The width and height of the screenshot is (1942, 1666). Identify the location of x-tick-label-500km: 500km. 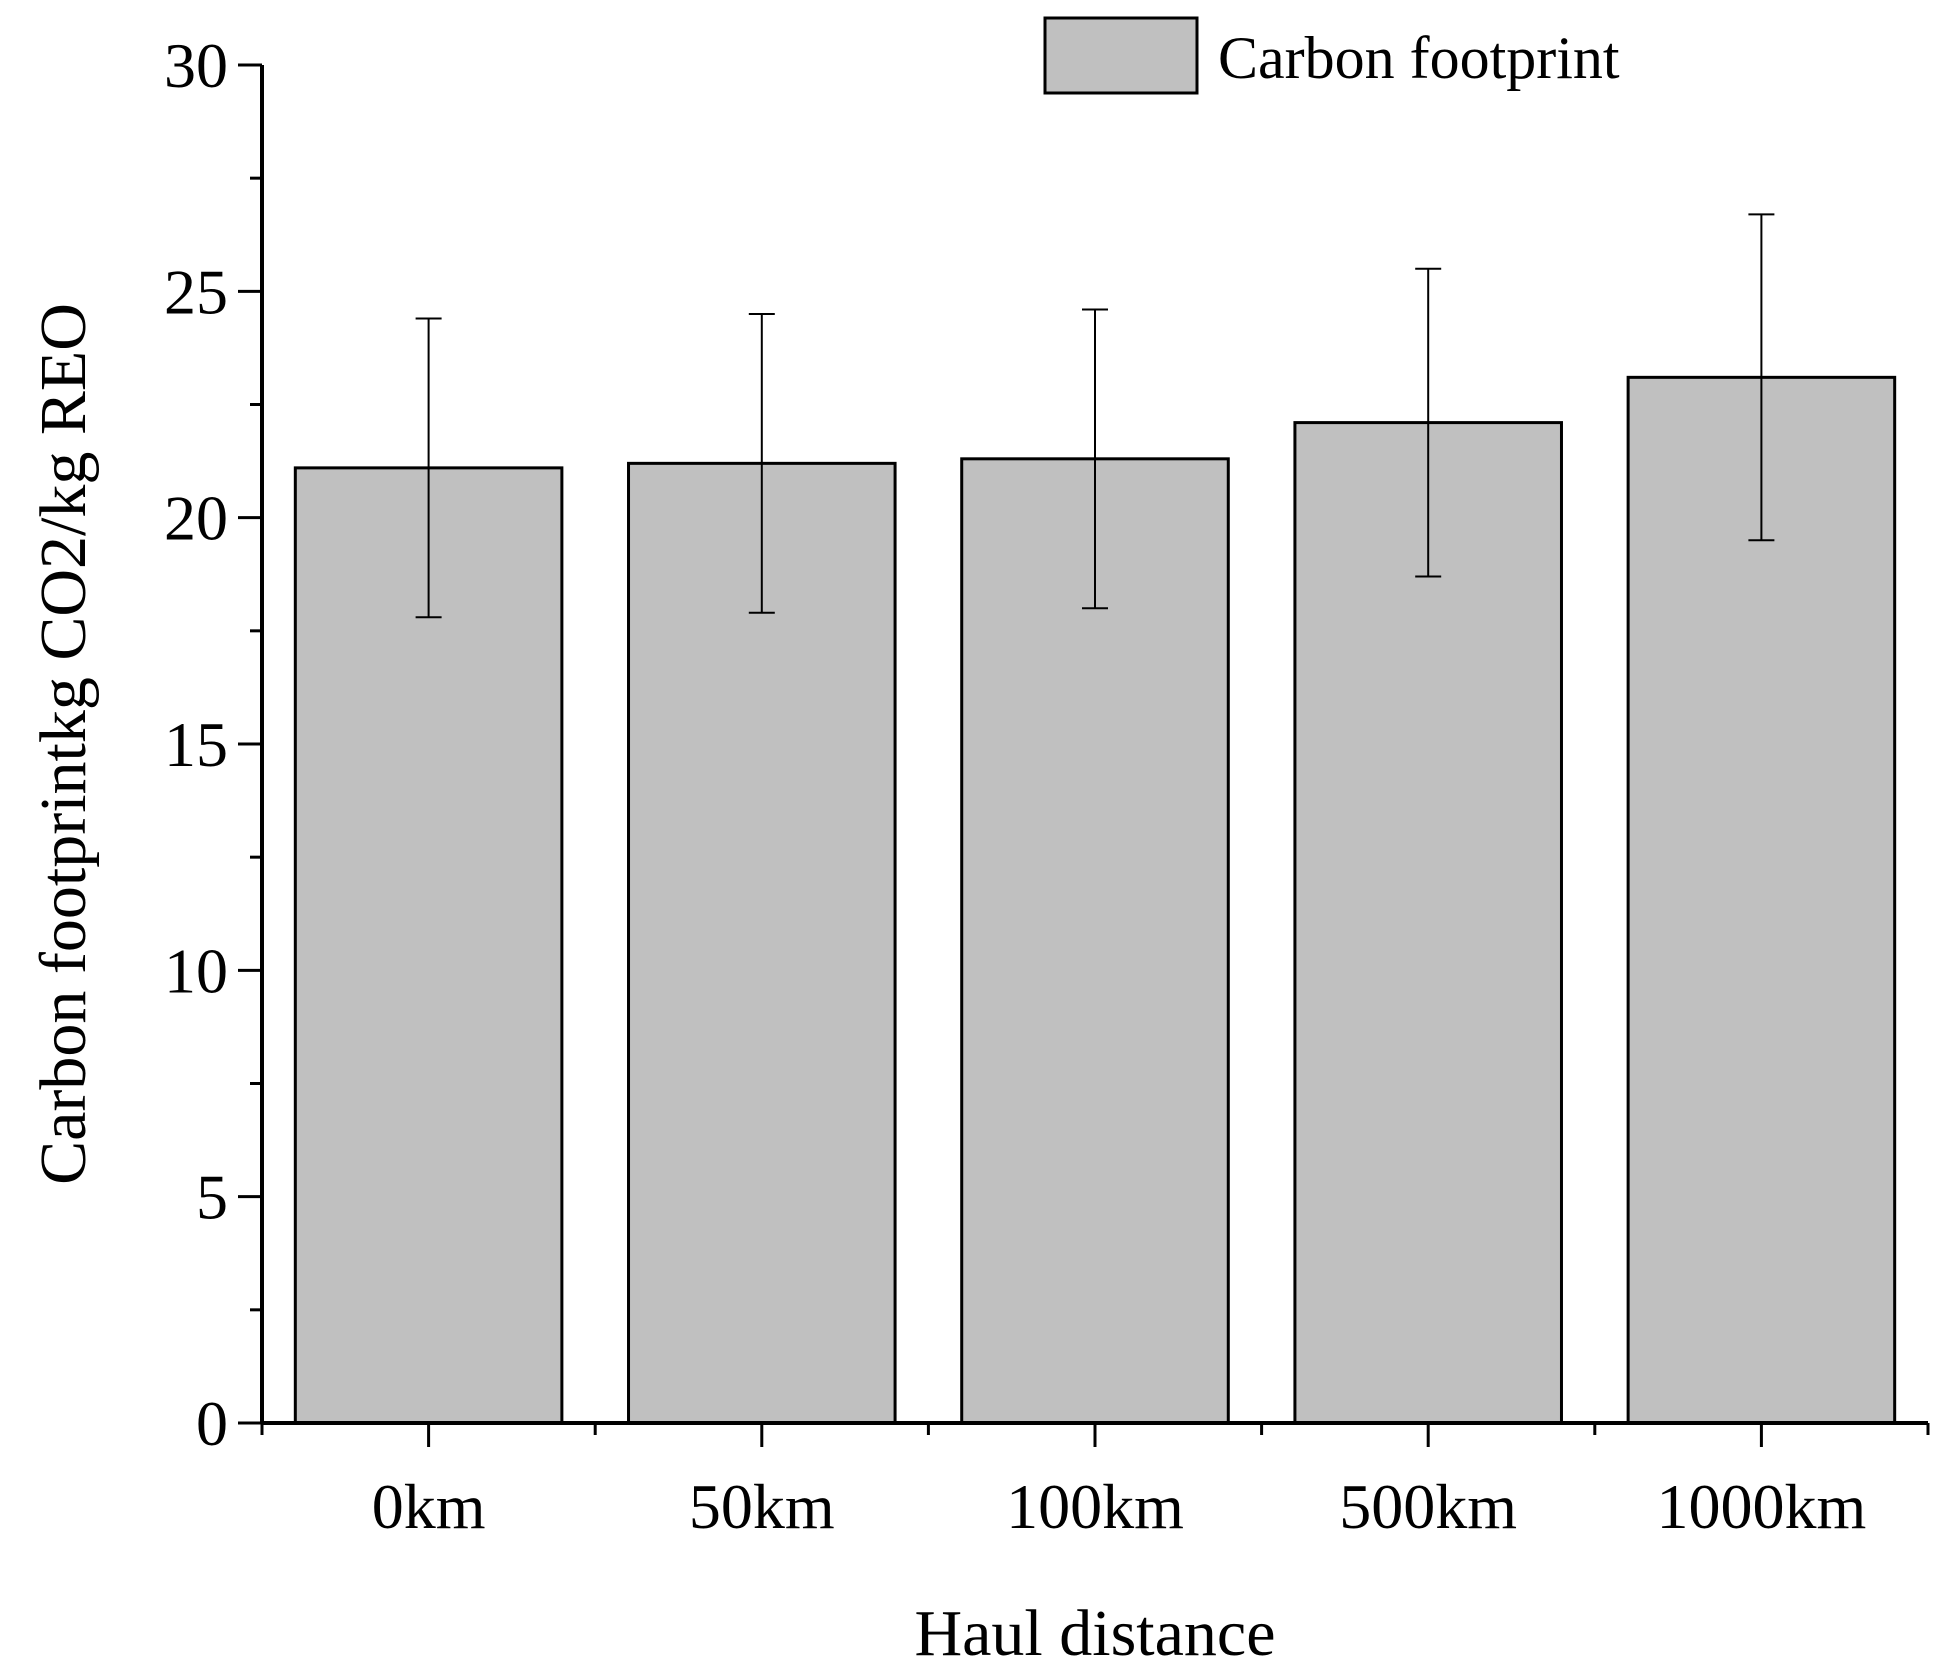
(1428, 1506).